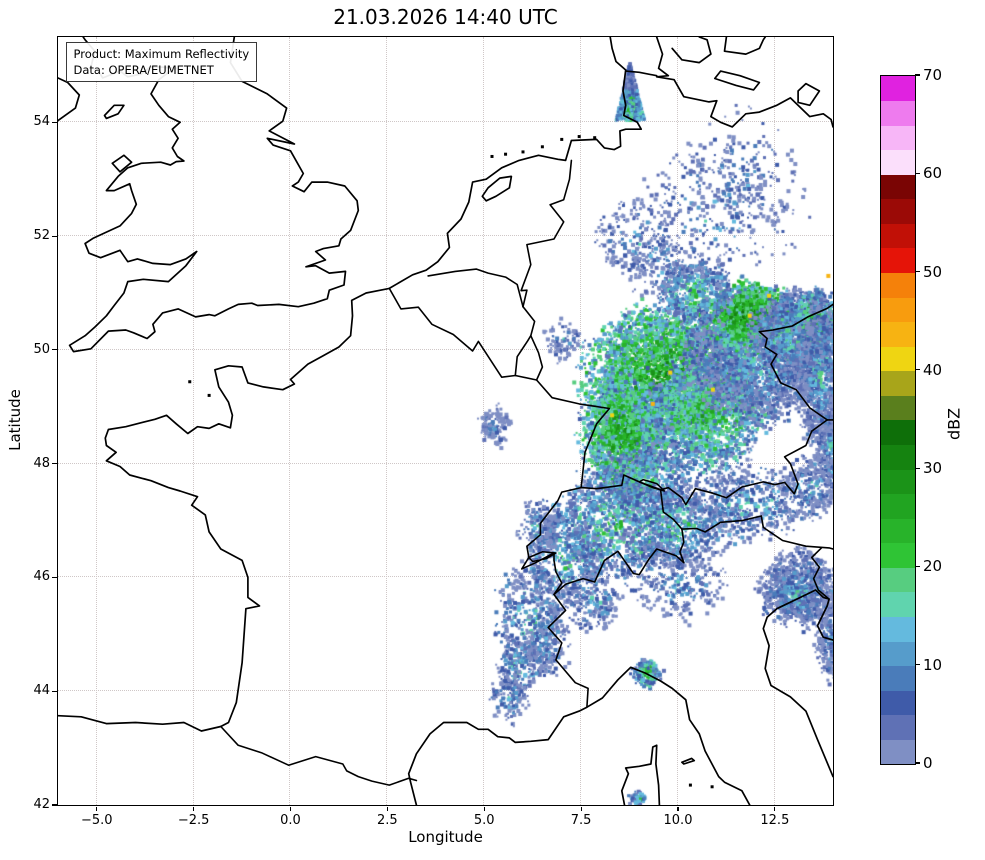  What do you see at coordinates (933, 75) in the screenshot?
I see `colorbar-tick-label: 70` at bounding box center [933, 75].